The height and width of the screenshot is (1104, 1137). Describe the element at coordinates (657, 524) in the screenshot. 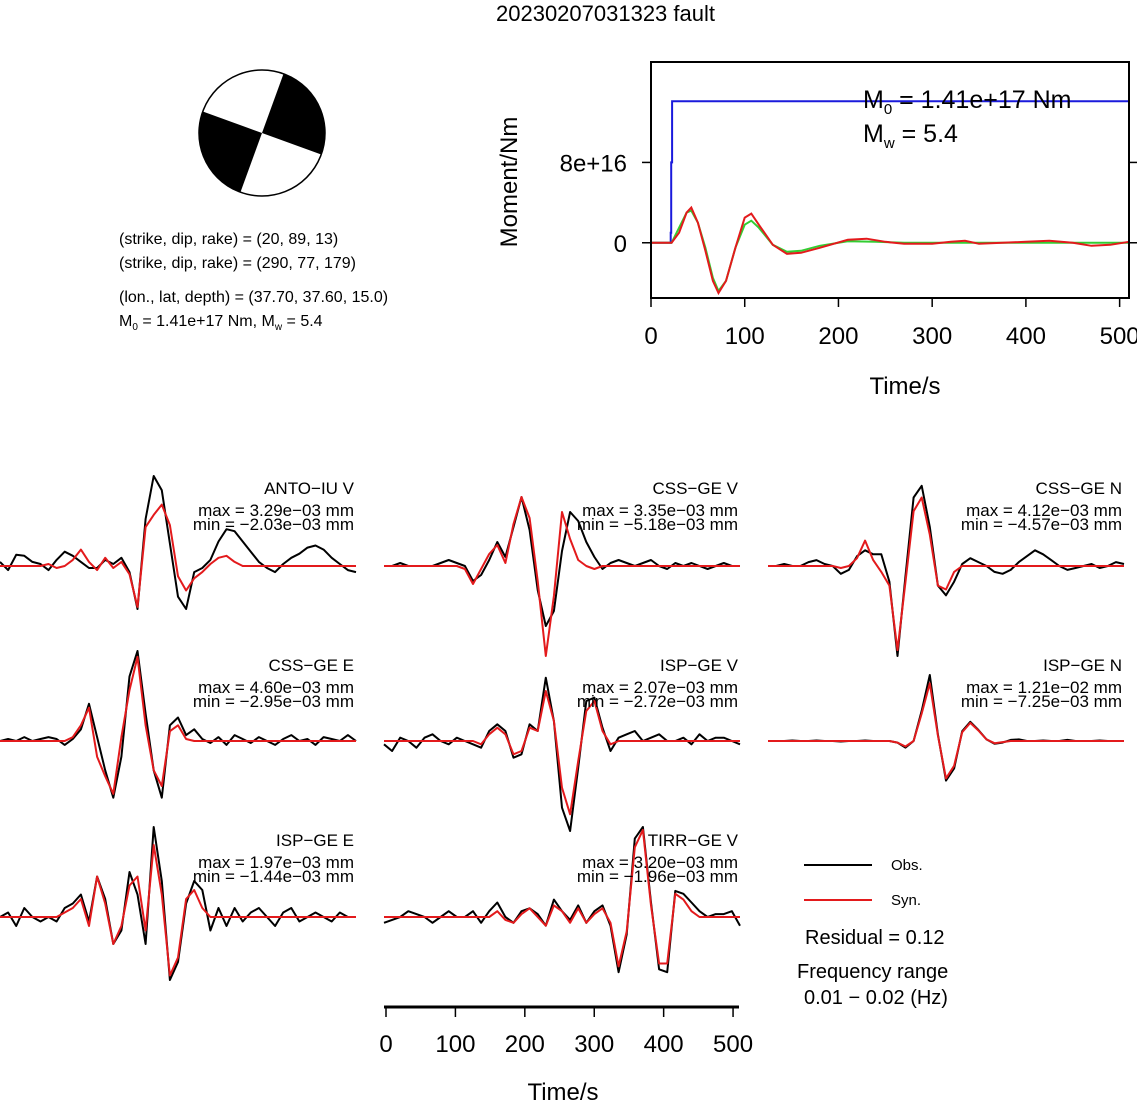

I see `min-amplitude-label: min = −5.18e−03 mm` at that location.